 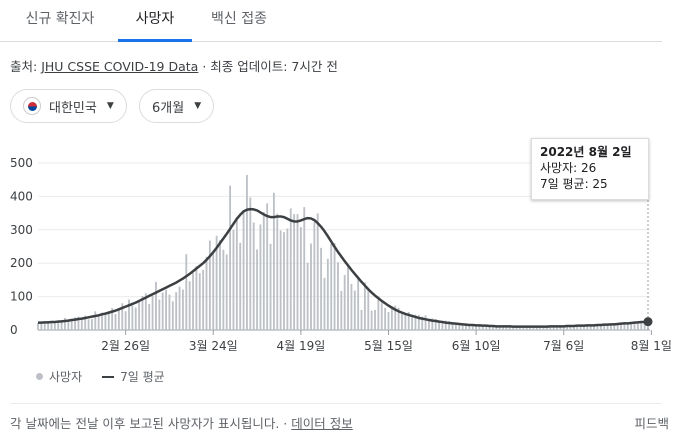 I want to click on data-info-link: 데이터 정보, so click(x=322, y=423).